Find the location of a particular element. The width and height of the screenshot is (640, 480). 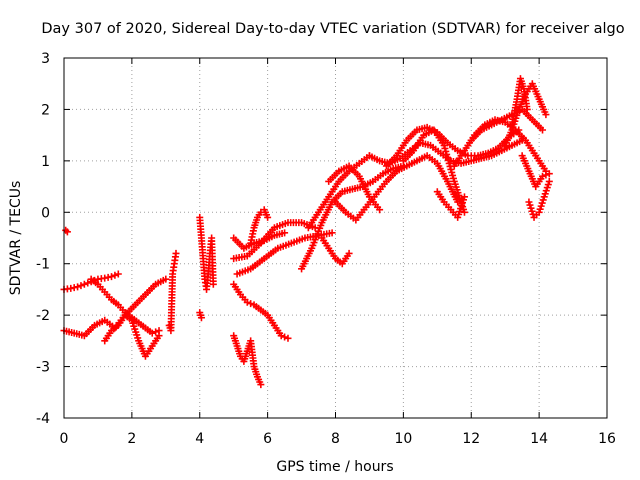

x-axis-label: GPS time / hours is located at coordinates (334, 467).